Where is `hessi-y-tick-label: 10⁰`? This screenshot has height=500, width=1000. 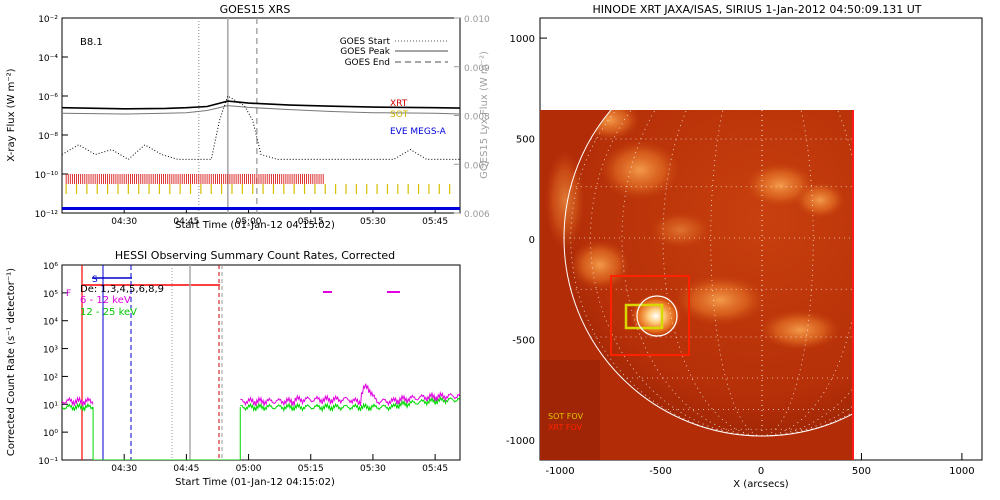
hessi-y-tick-label: 10⁰ is located at coordinates (50, 434).